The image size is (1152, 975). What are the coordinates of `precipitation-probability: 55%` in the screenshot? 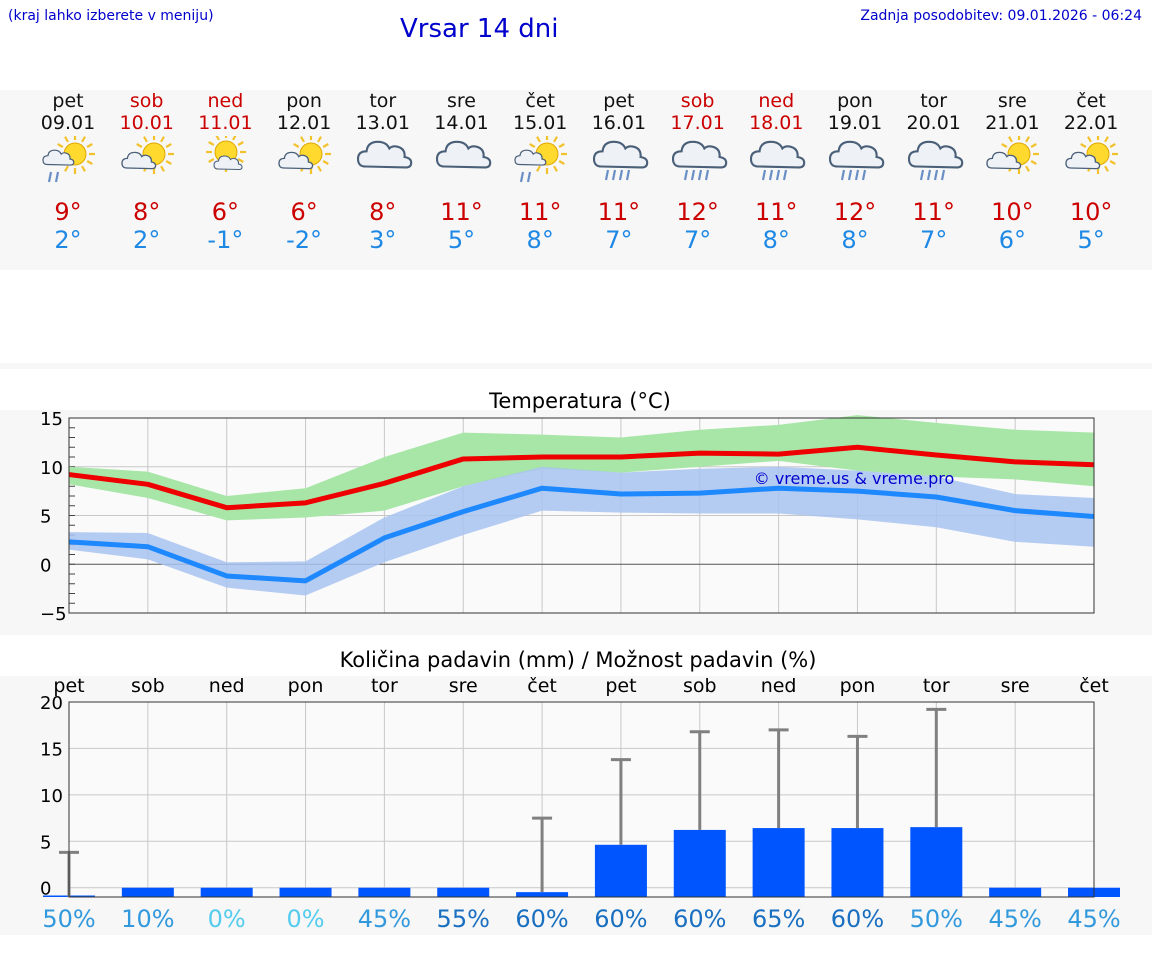 It's located at (463, 919).